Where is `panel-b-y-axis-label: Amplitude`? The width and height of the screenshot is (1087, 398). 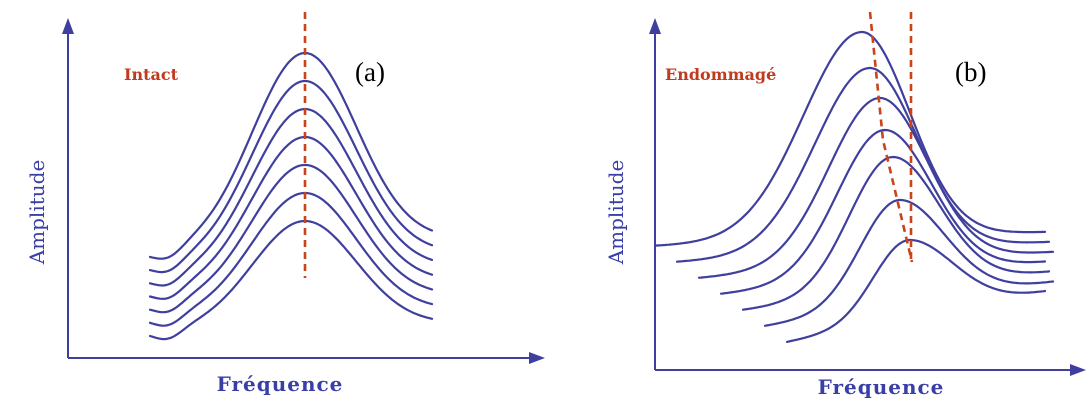 panel-b-y-axis-label: Amplitude is located at coordinates (616, 213).